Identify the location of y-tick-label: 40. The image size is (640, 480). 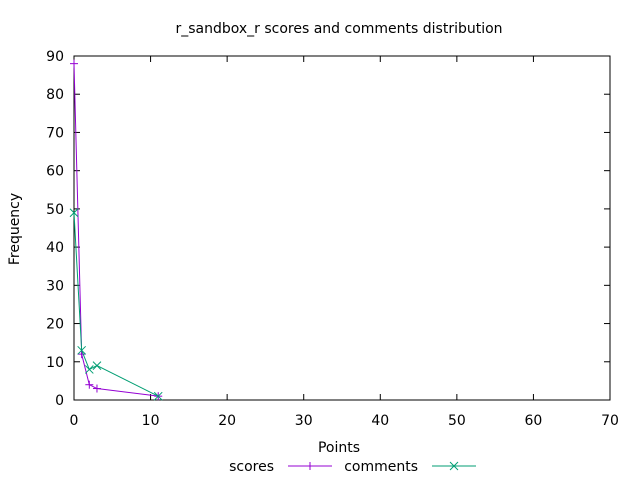
(55, 248).